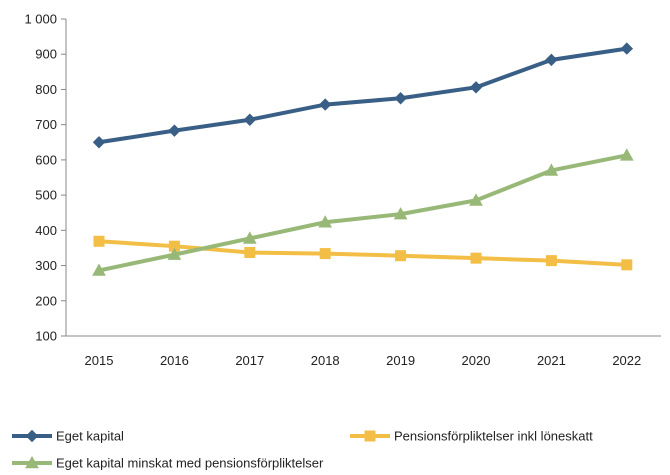 This screenshot has height=475, width=670. What do you see at coordinates (40, 19) in the screenshot?
I see `y-tick-label: 1 000` at bounding box center [40, 19].